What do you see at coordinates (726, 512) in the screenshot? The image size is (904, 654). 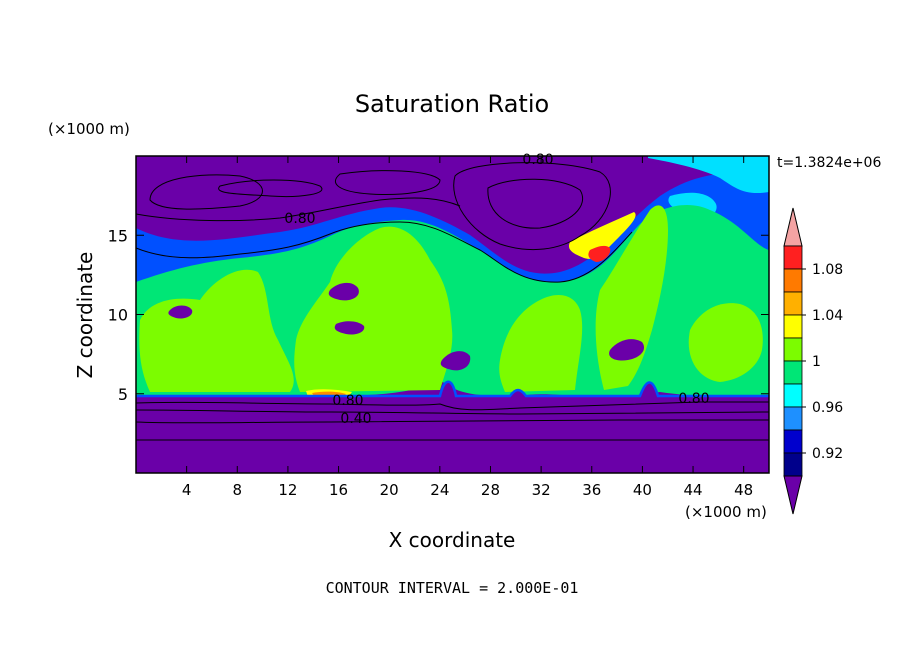 I see `x-unit-label: (×1000 m)` at bounding box center [726, 512].